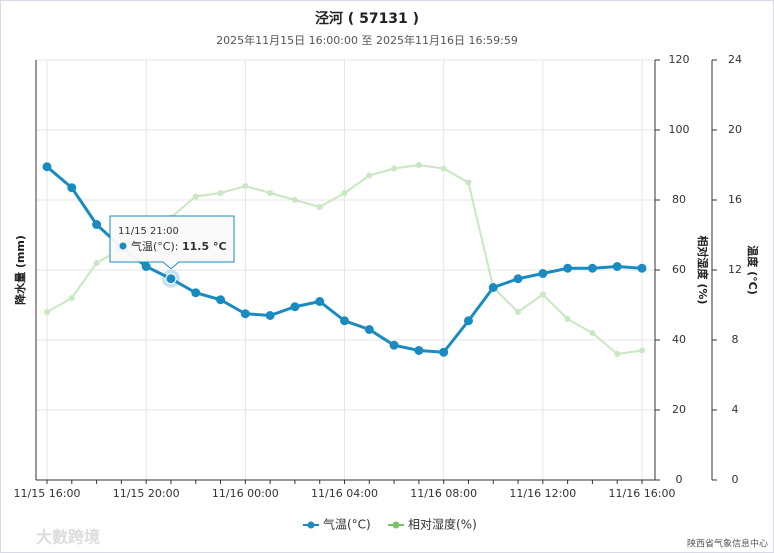 This screenshot has width=774, height=553. Describe the element at coordinates (68, 537) in the screenshot. I see `watermark: 大數跨境` at that location.